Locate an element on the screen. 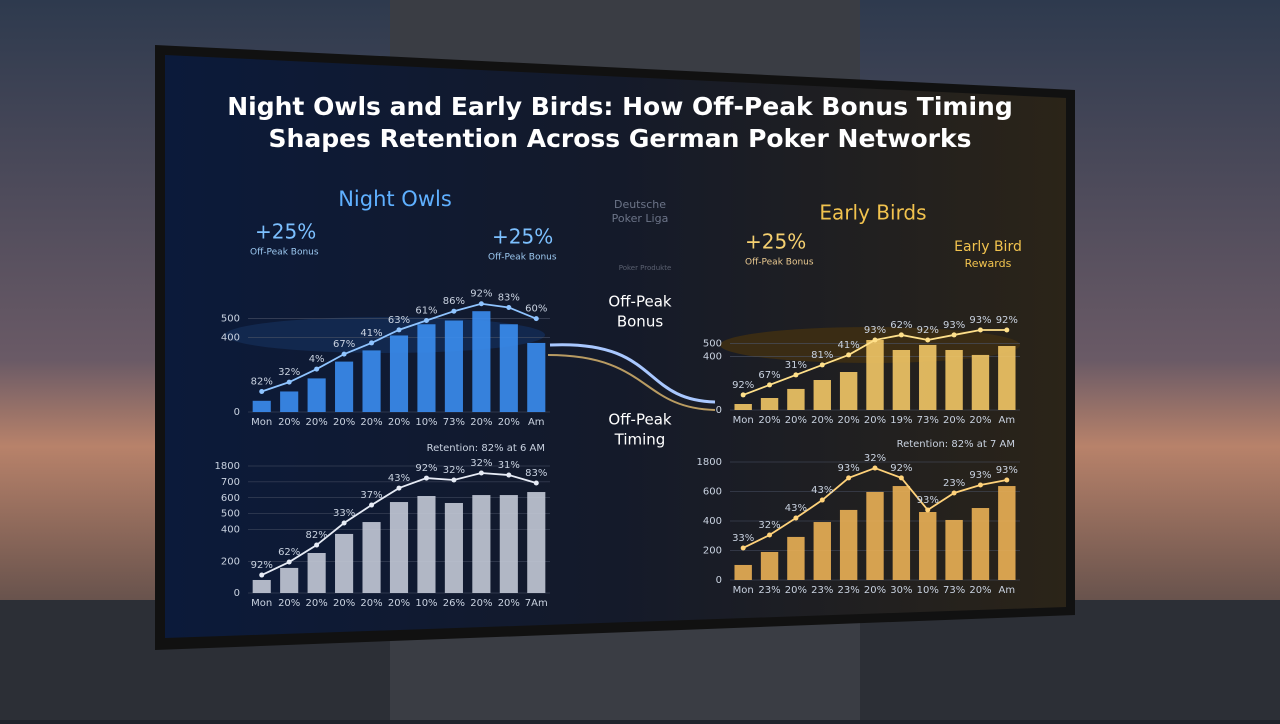  flow-label: Off-Peak is located at coordinates (639, 420).